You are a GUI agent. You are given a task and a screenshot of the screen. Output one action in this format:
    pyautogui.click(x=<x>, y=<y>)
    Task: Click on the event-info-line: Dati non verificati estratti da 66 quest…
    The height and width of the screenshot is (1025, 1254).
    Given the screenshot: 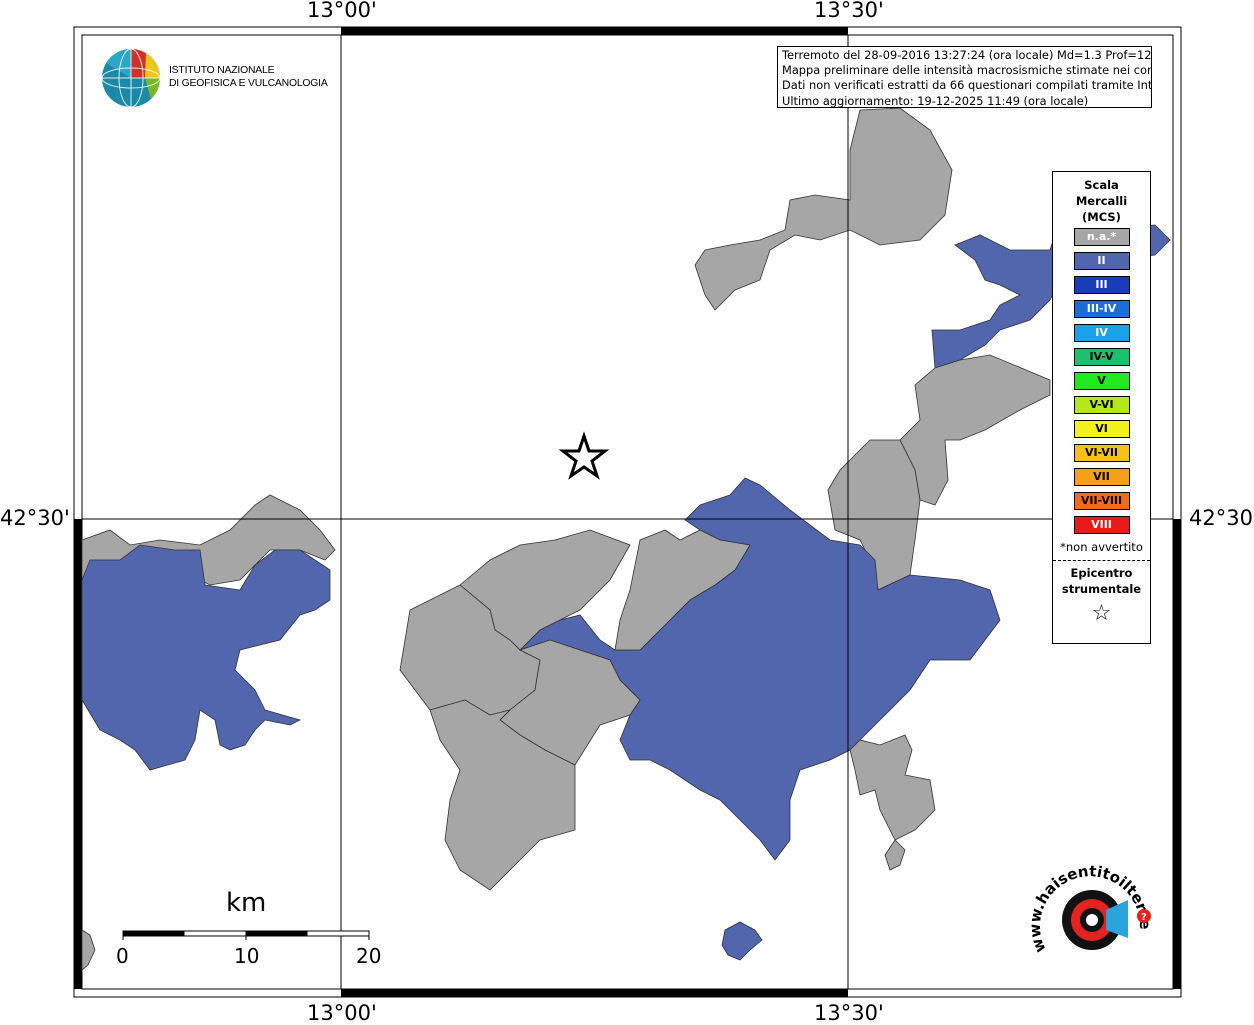 What is the action you would take?
    pyautogui.click(x=967, y=85)
    